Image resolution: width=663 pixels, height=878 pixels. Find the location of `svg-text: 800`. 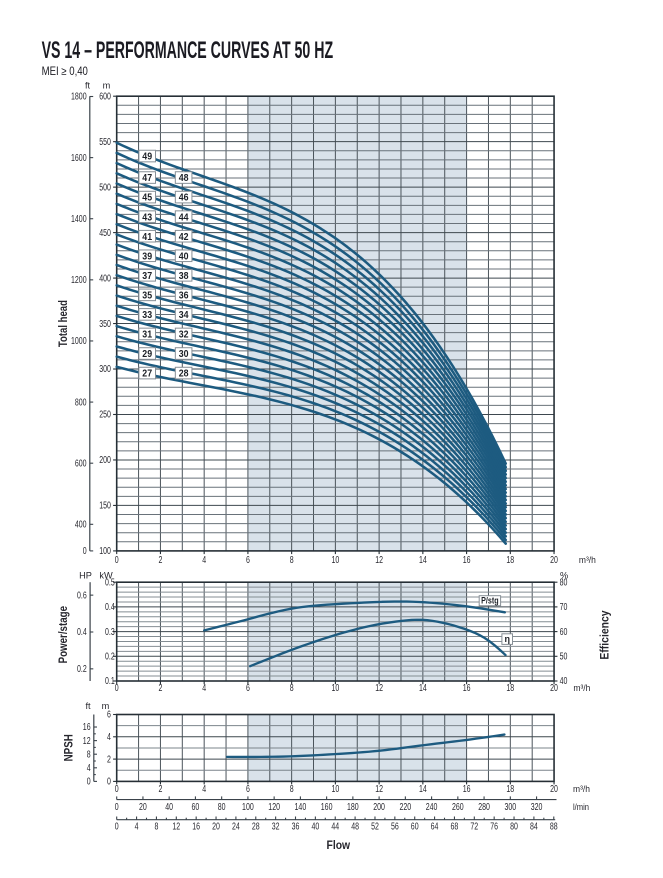

svg-text: 800 is located at coordinates (81, 402).